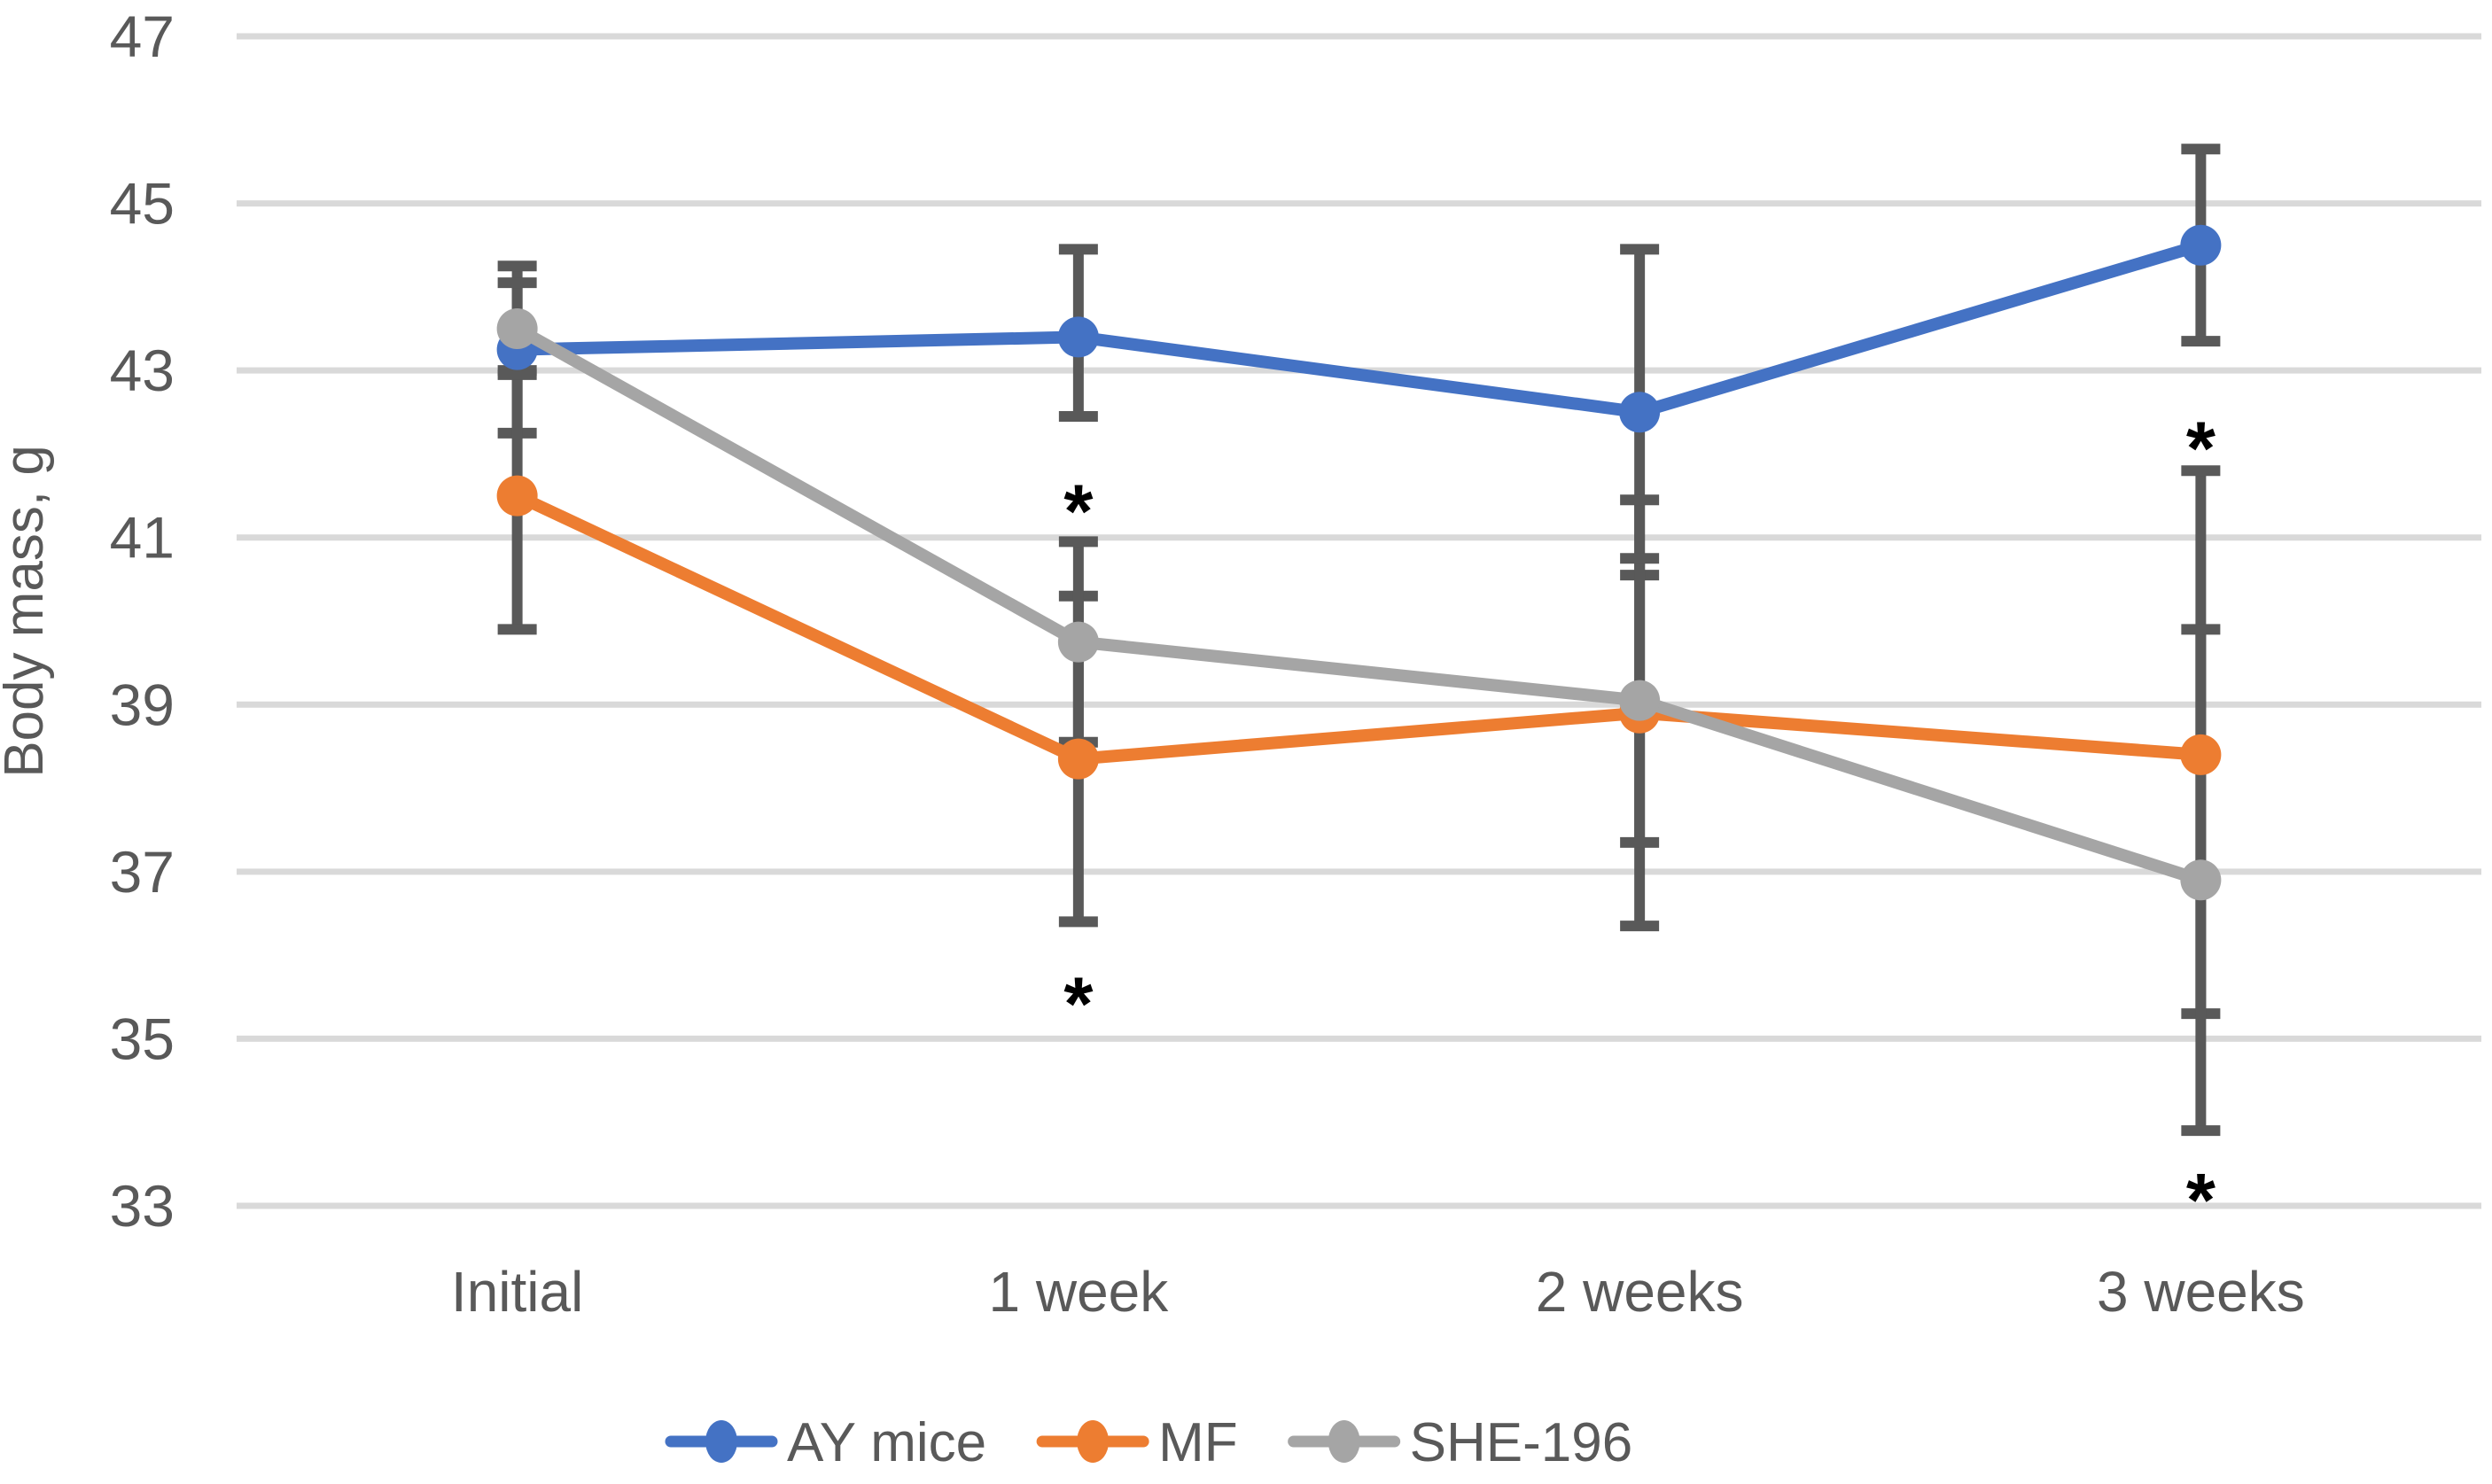  I want to click on y-tick-label: 45, so click(142, 204).